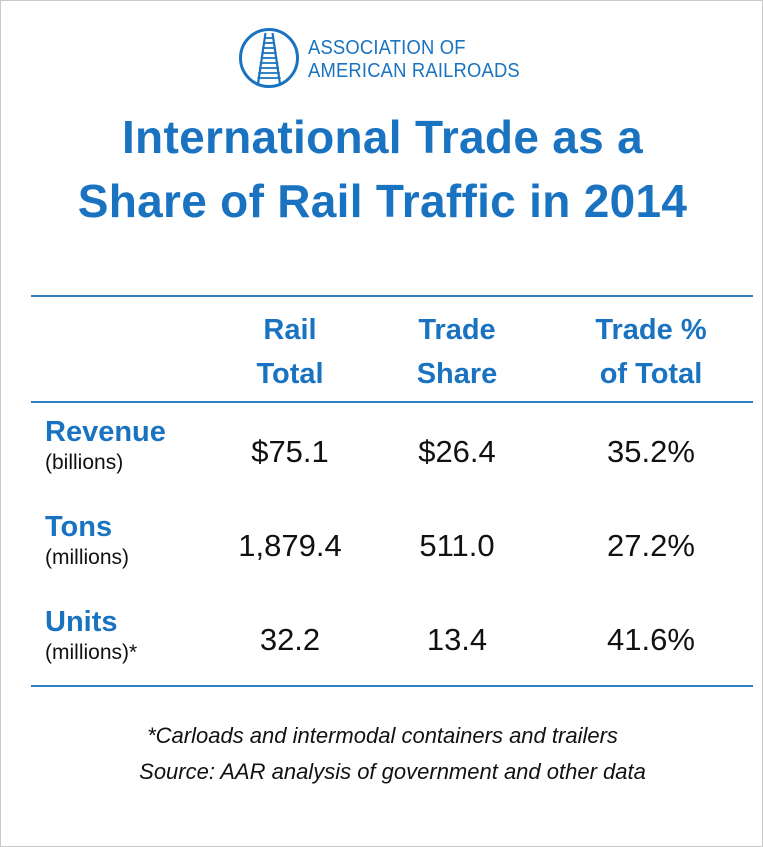  I want to click on column-header-line-1: Trade %, so click(651, 330).